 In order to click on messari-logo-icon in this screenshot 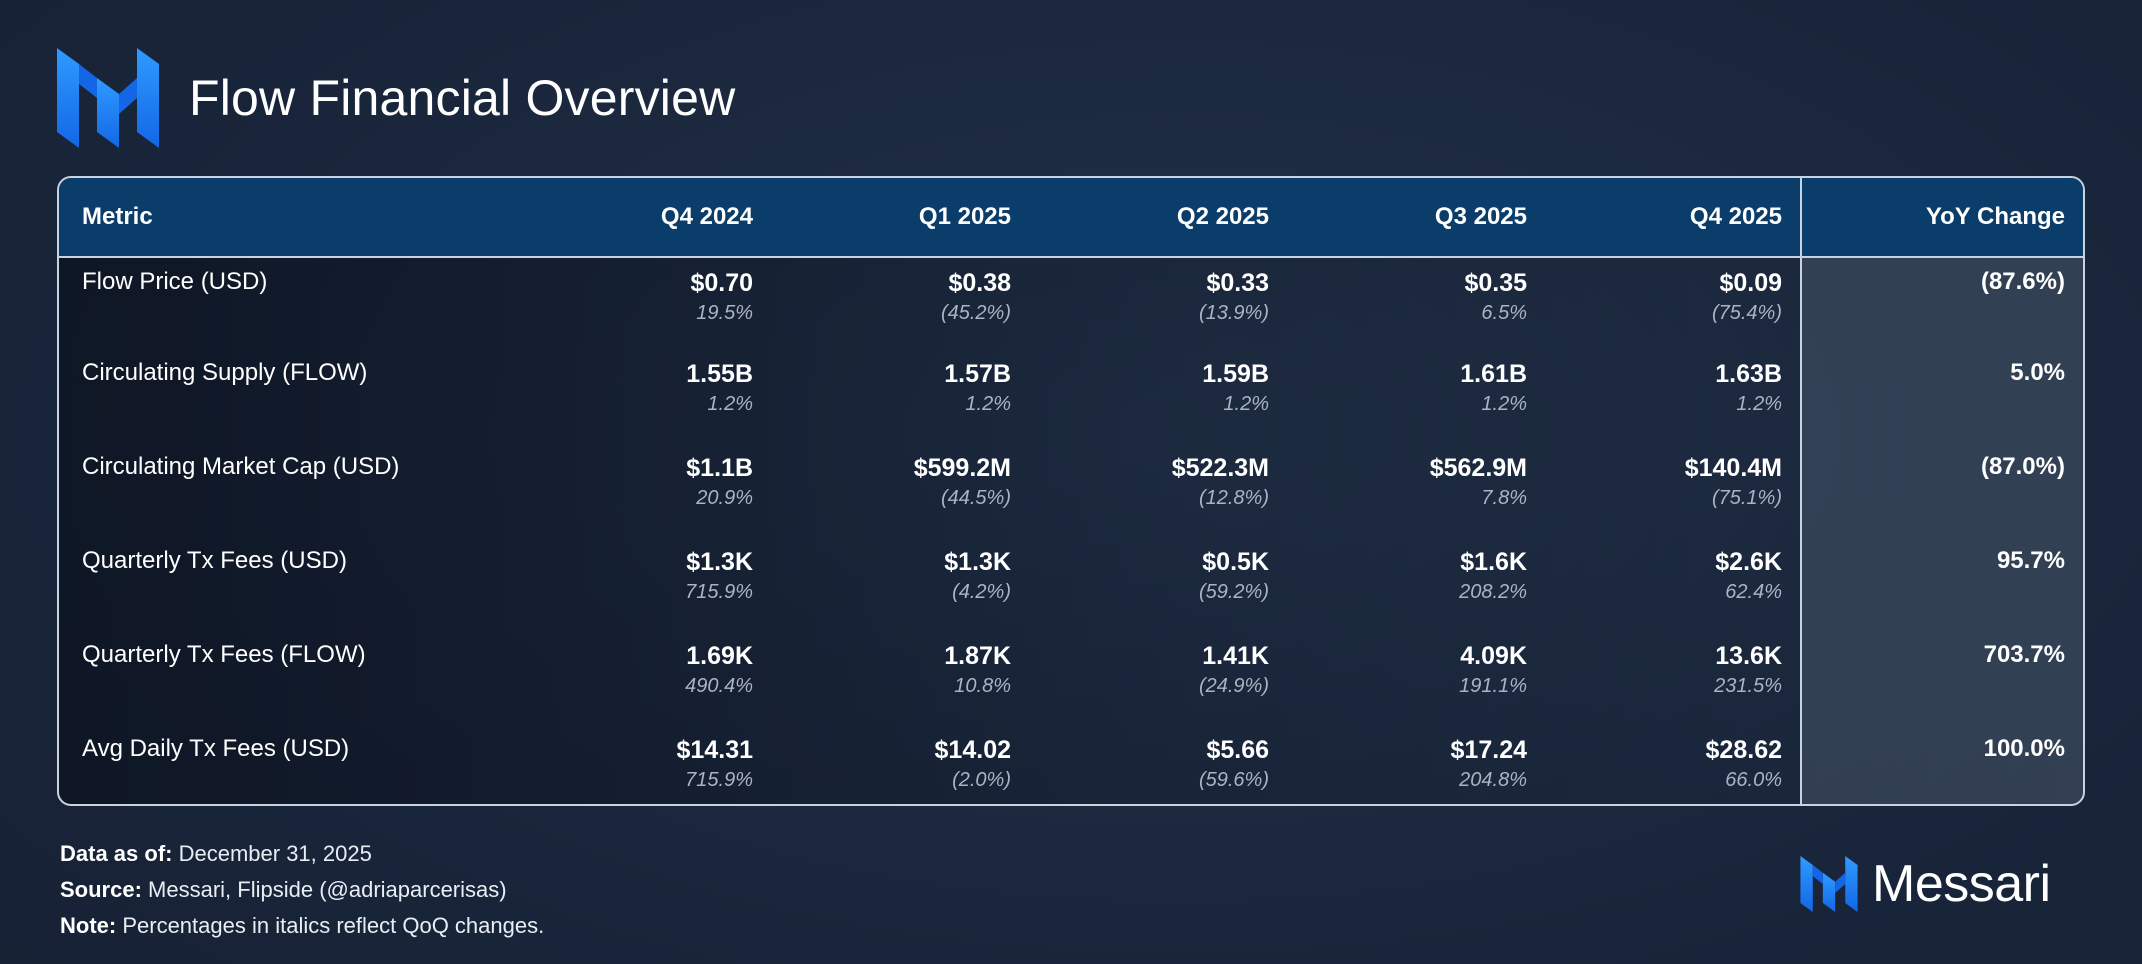, I will do `click(108, 98)`.